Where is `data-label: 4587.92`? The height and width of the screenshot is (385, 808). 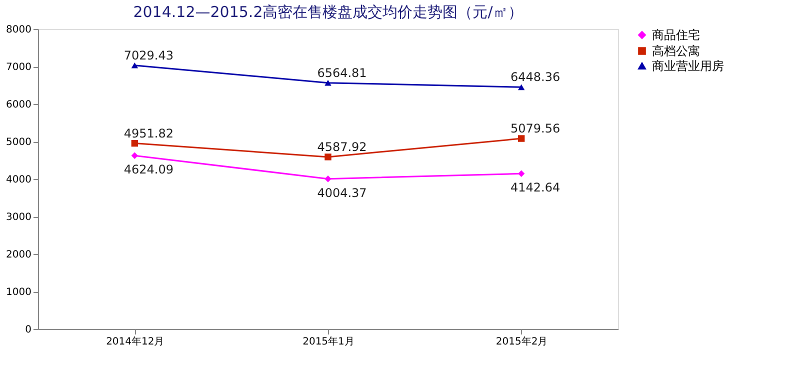
data-label: 4587.92 is located at coordinates (342, 147).